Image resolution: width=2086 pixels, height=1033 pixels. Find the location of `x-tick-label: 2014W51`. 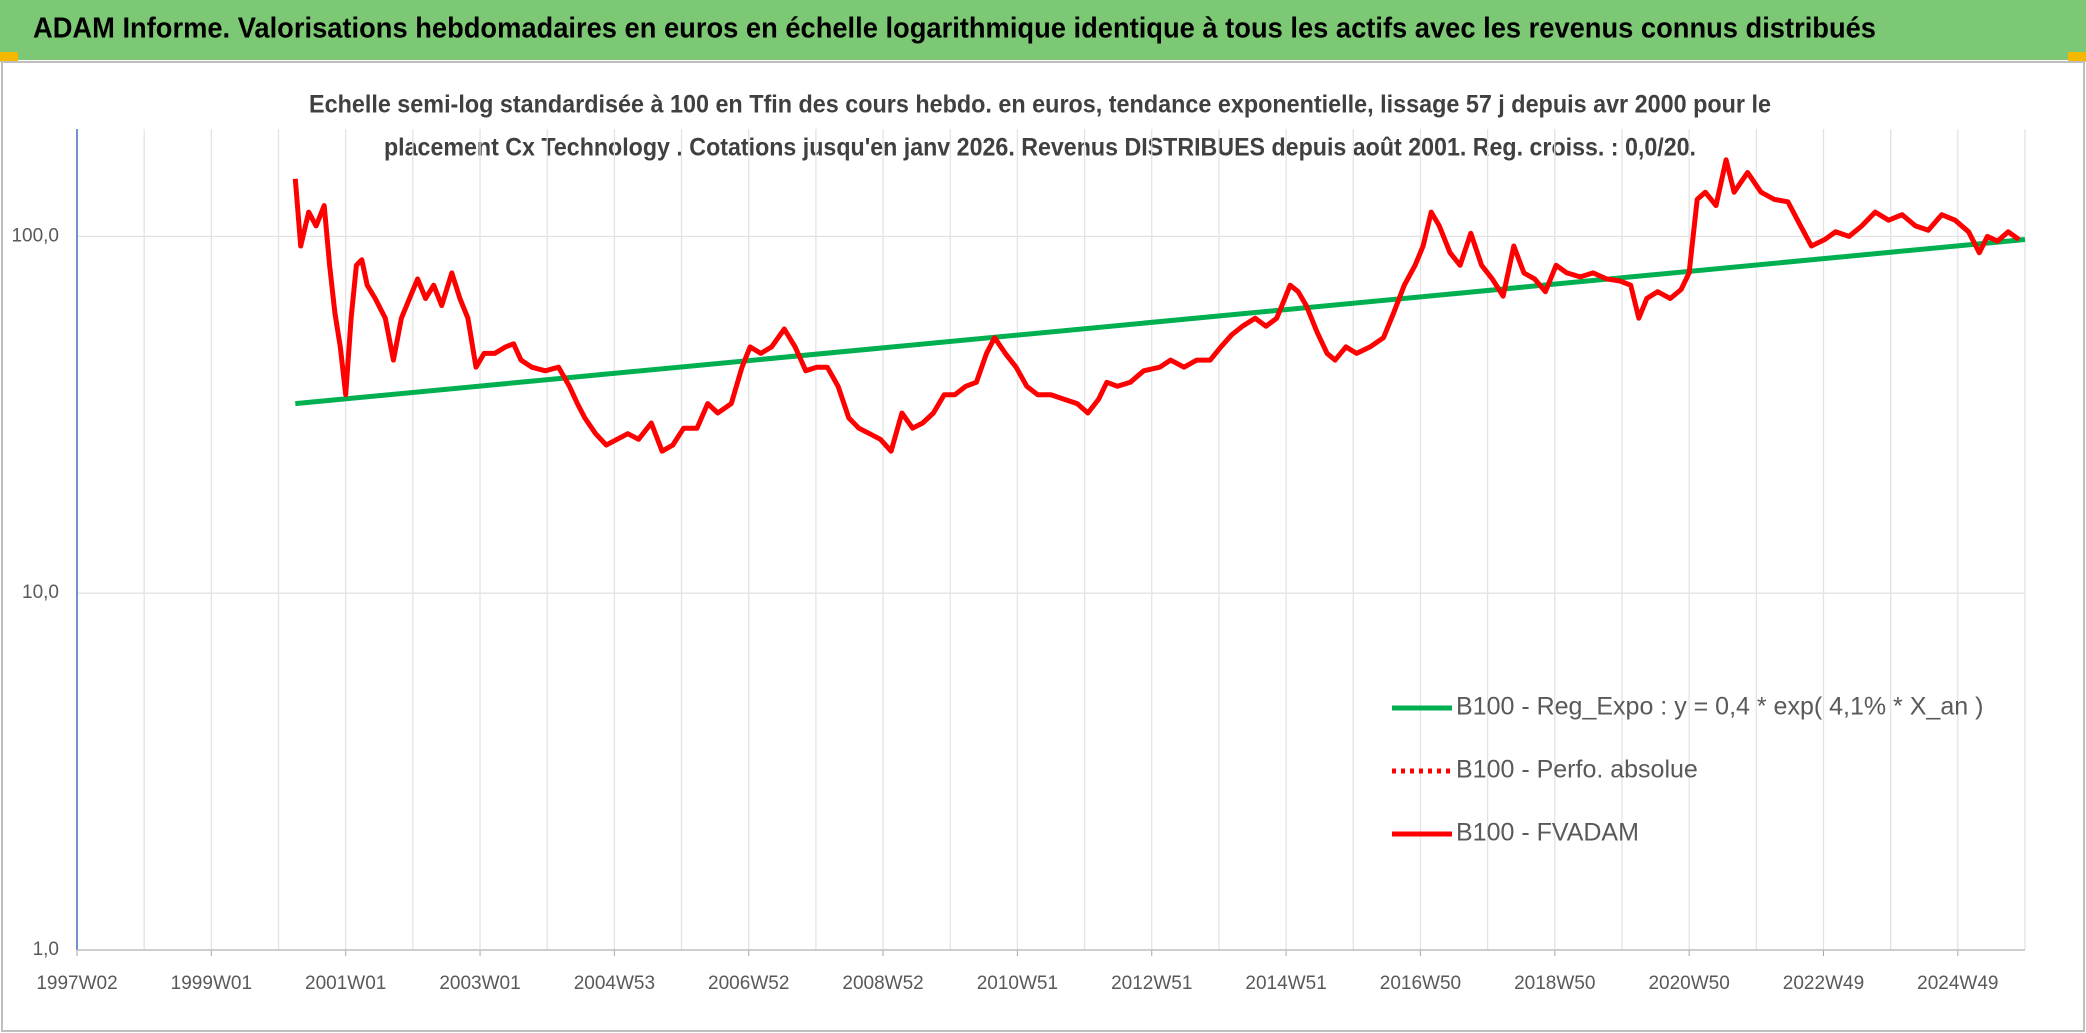

x-tick-label: 2014W51 is located at coordinates (1285, 983).